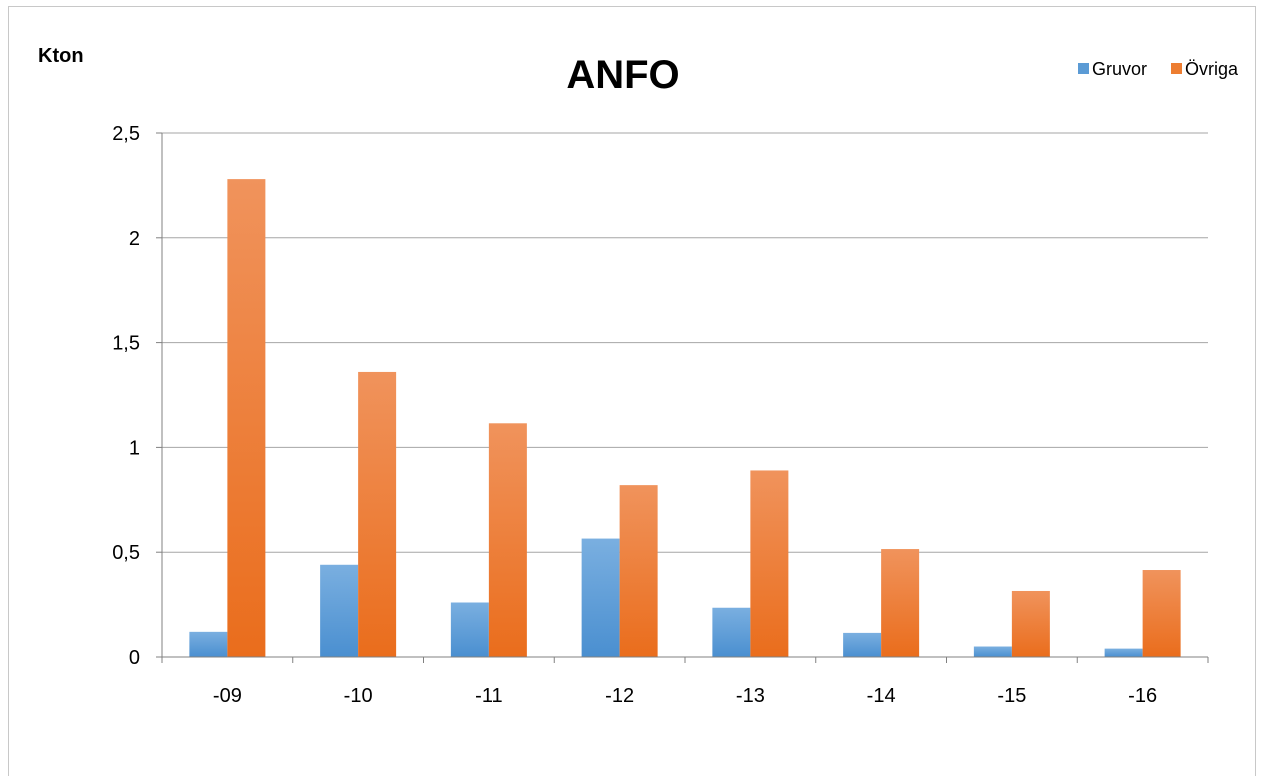  I want to click on x-tick-label: -10, so click(358, 696).